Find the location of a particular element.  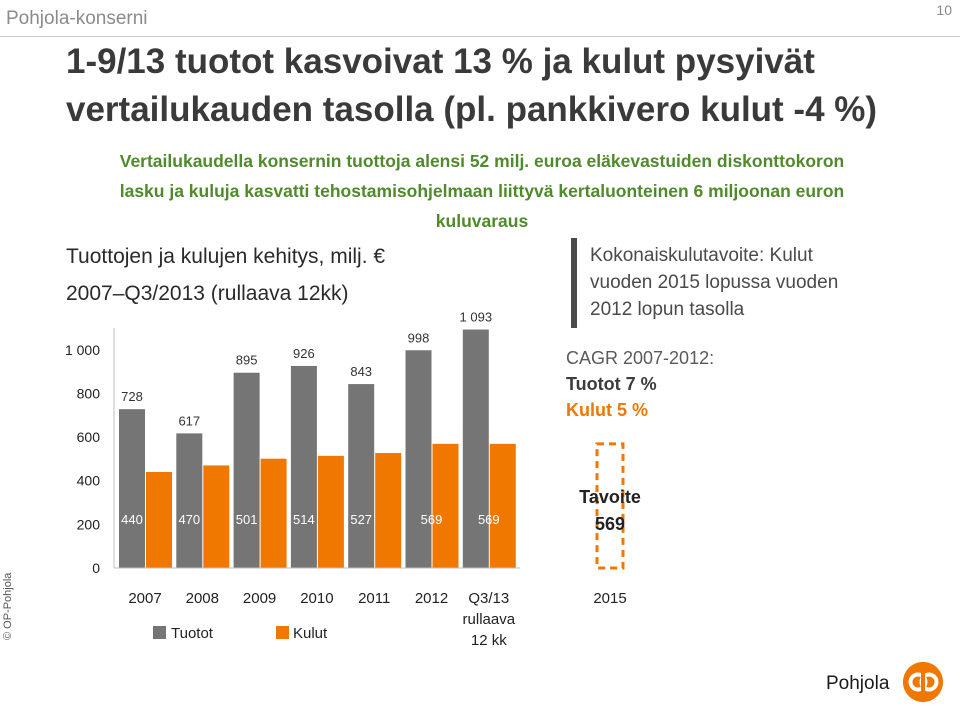

cagr-costs: Kulut 5 % is located at coordinates (607, 410).